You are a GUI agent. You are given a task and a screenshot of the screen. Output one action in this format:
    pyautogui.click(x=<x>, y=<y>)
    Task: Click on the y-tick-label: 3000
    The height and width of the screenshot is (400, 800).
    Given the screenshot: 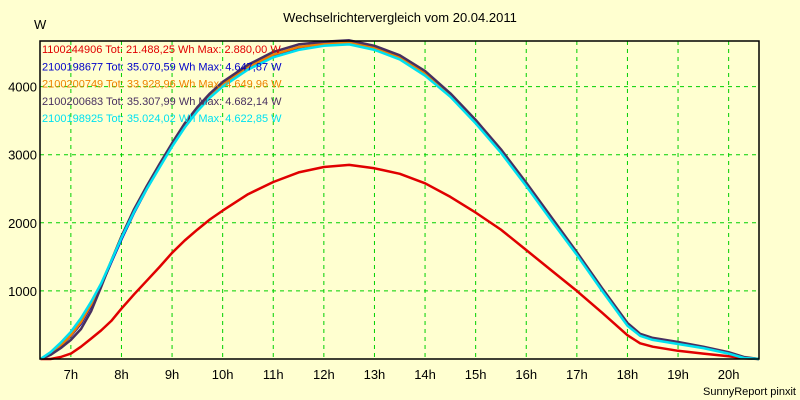 What is the action you would take?
    pyautogui.click(x=22, y=155)
    